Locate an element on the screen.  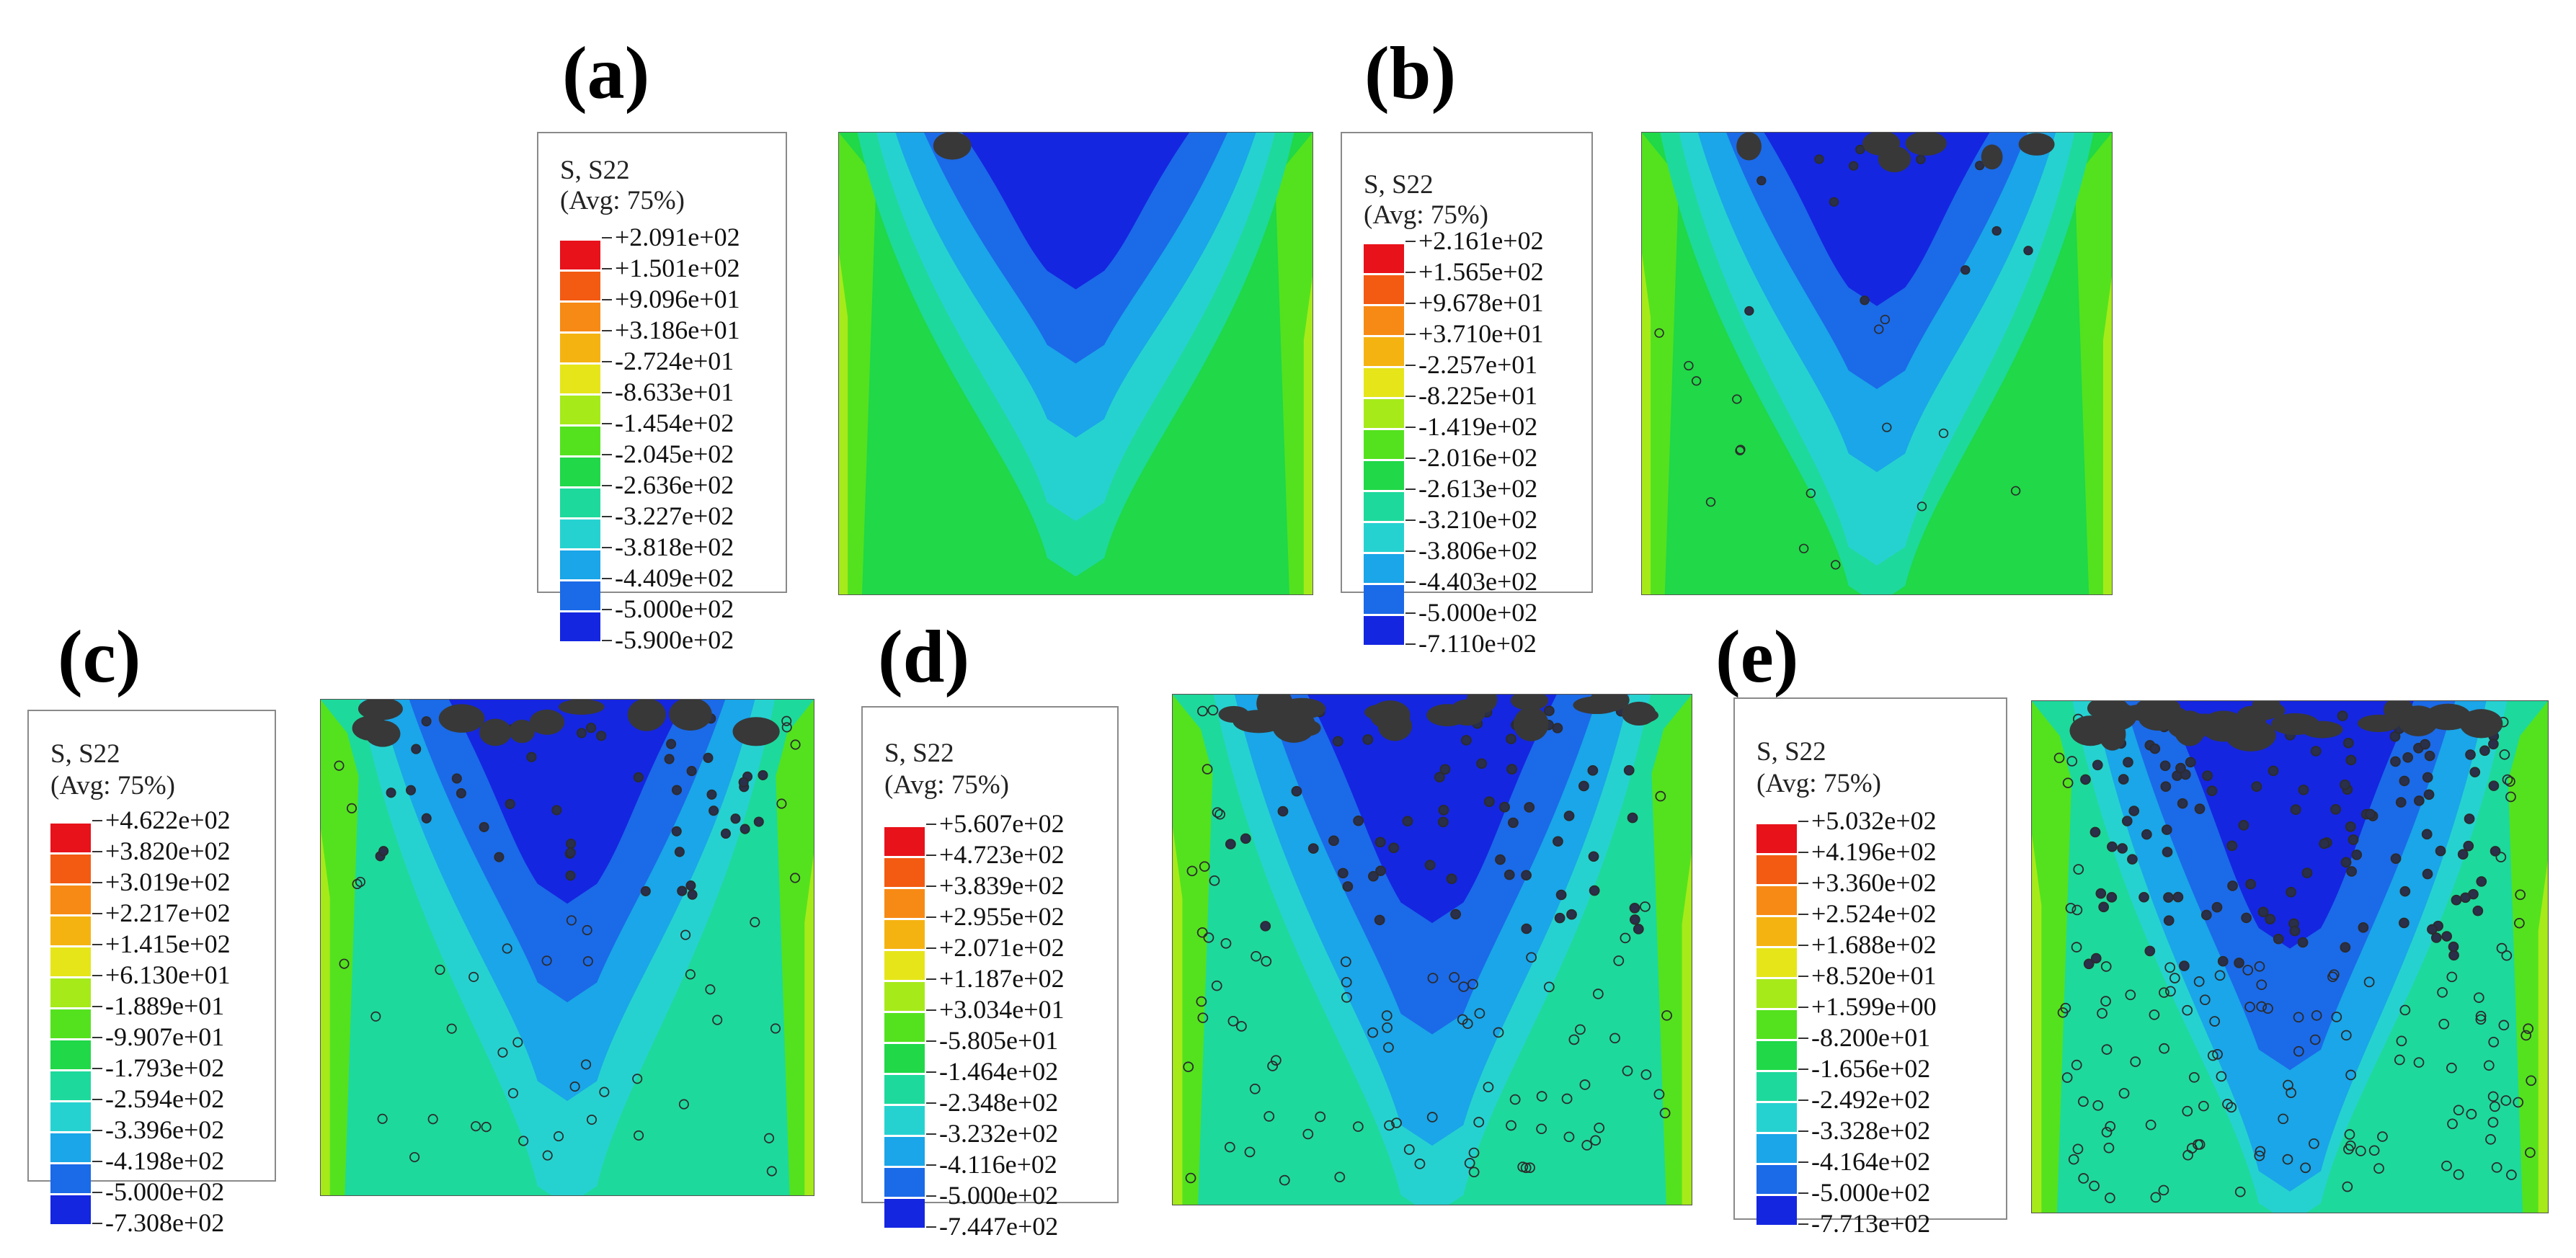
legend-entry: -3.328e+02 is located at coordinates (1907, 1139).